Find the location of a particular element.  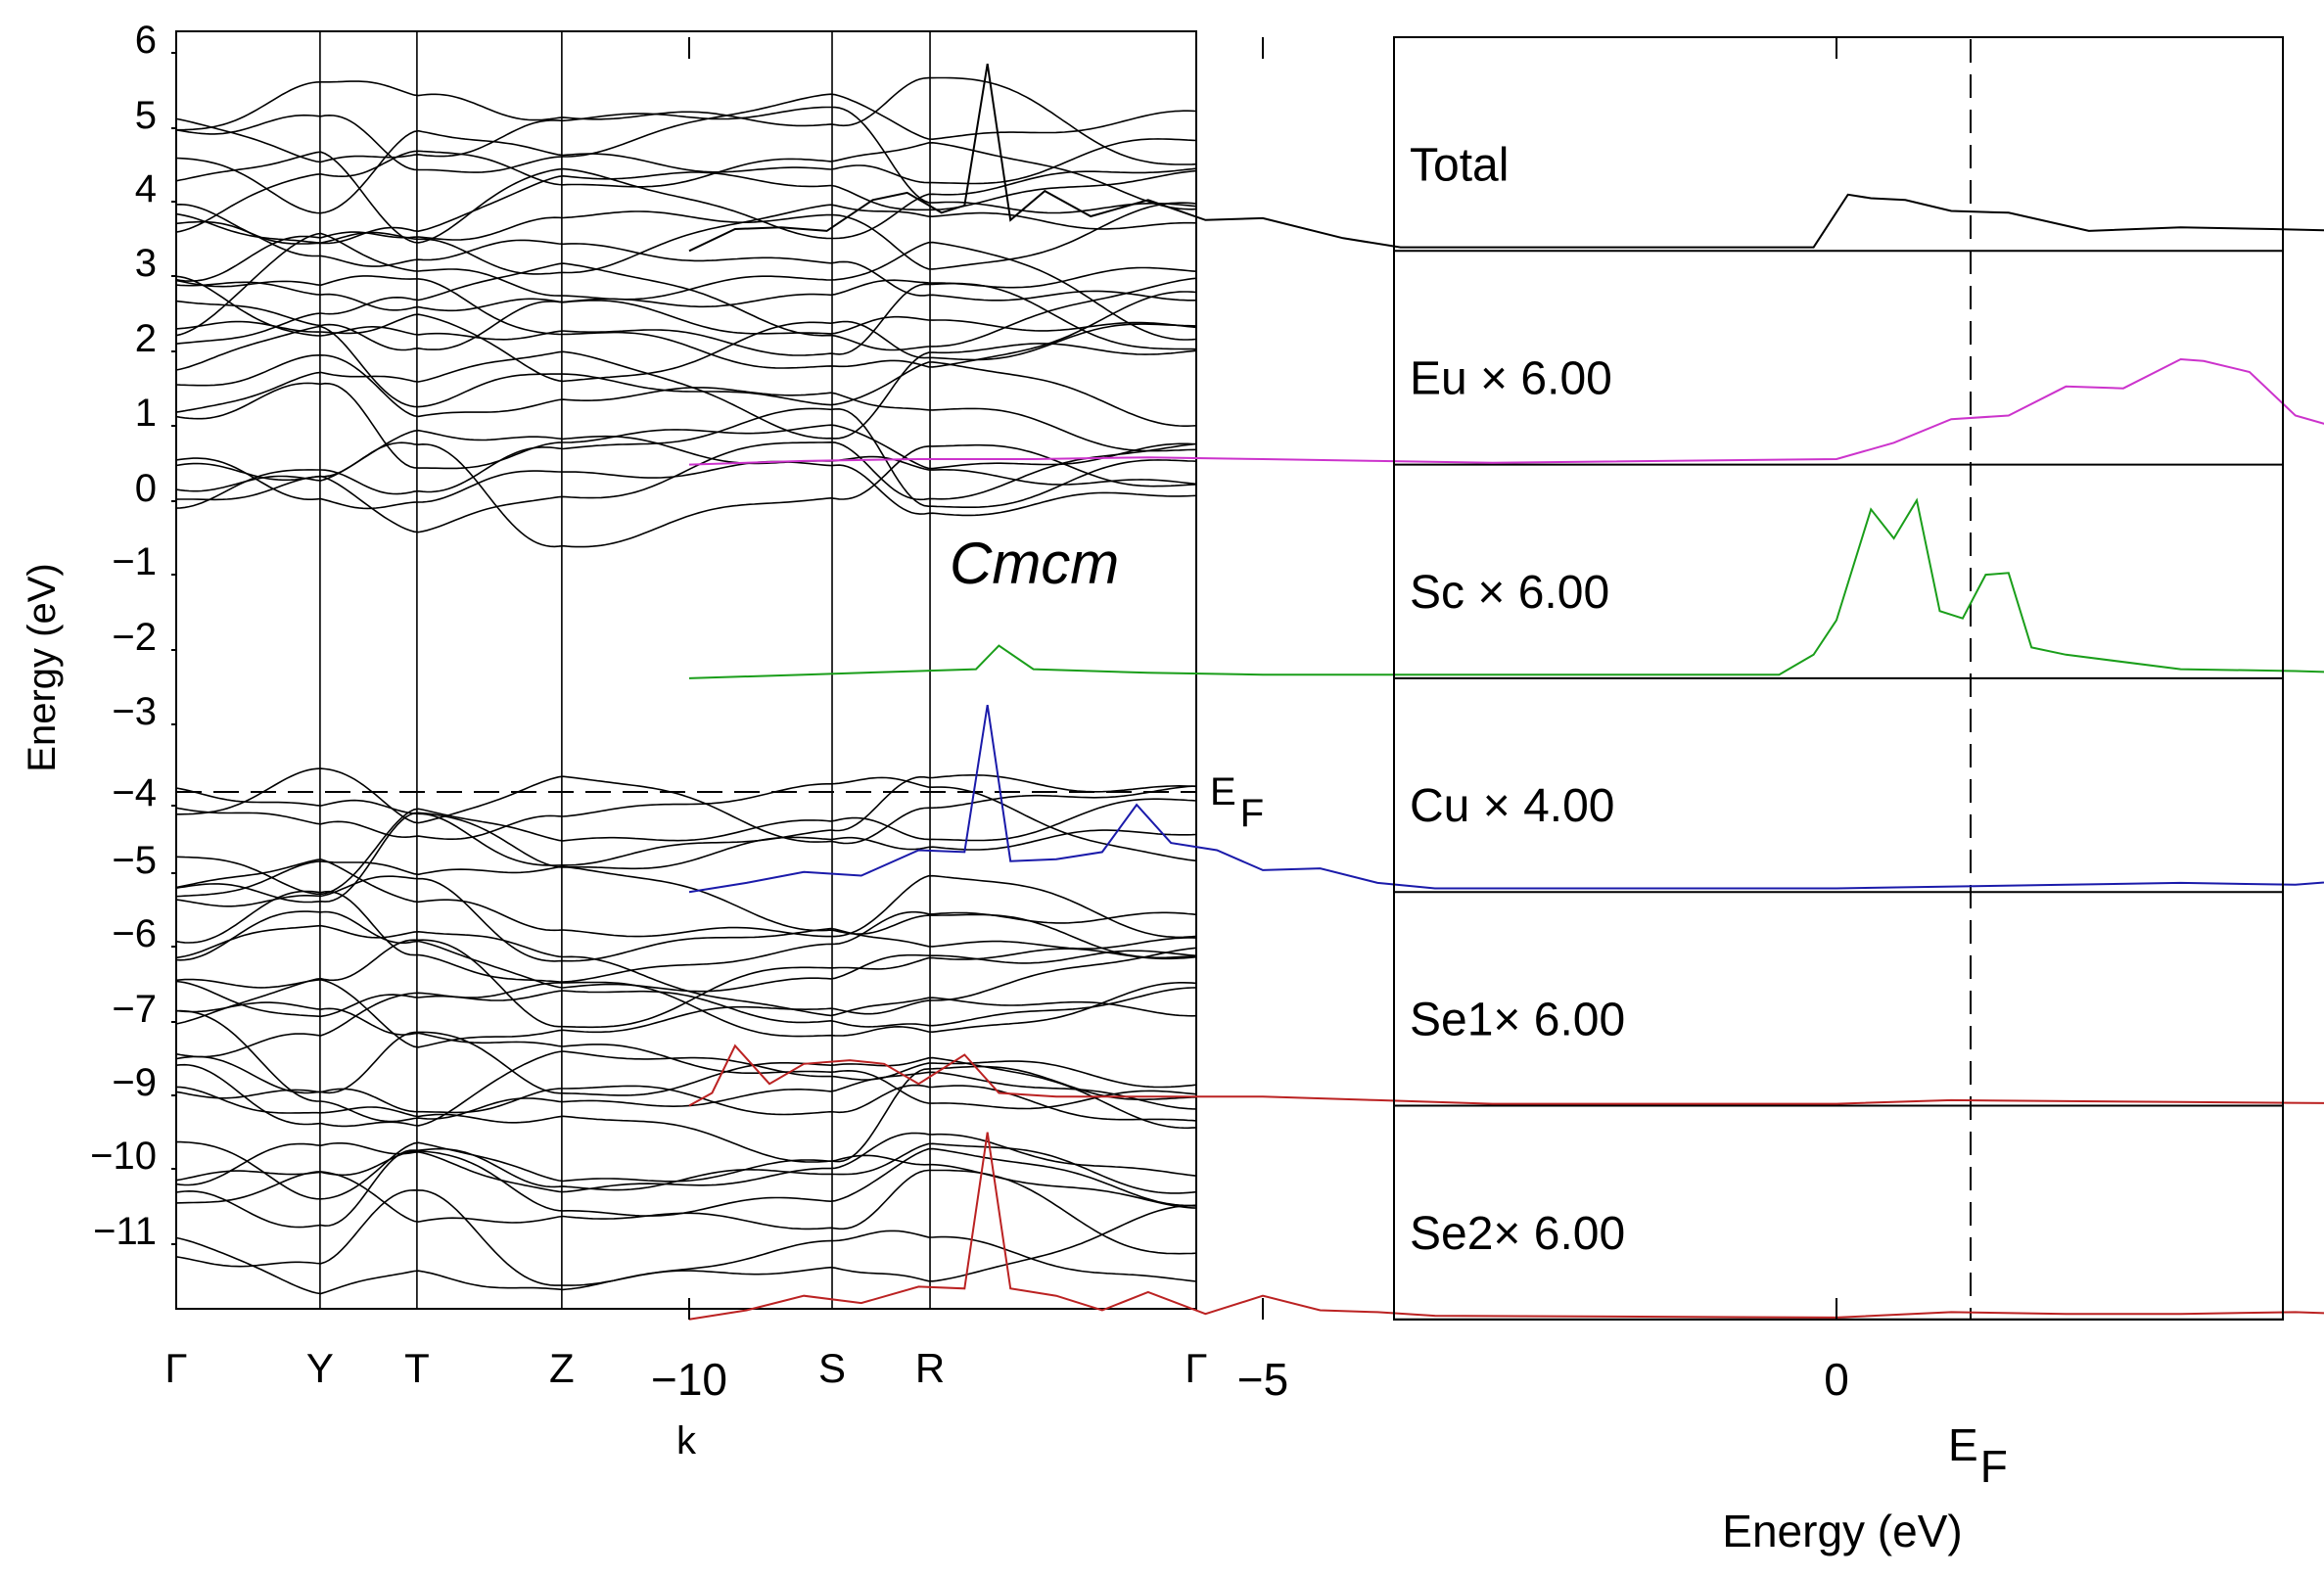

dos-x-axis-label: Energy (eV) is located at coordinates (1842, 1531).